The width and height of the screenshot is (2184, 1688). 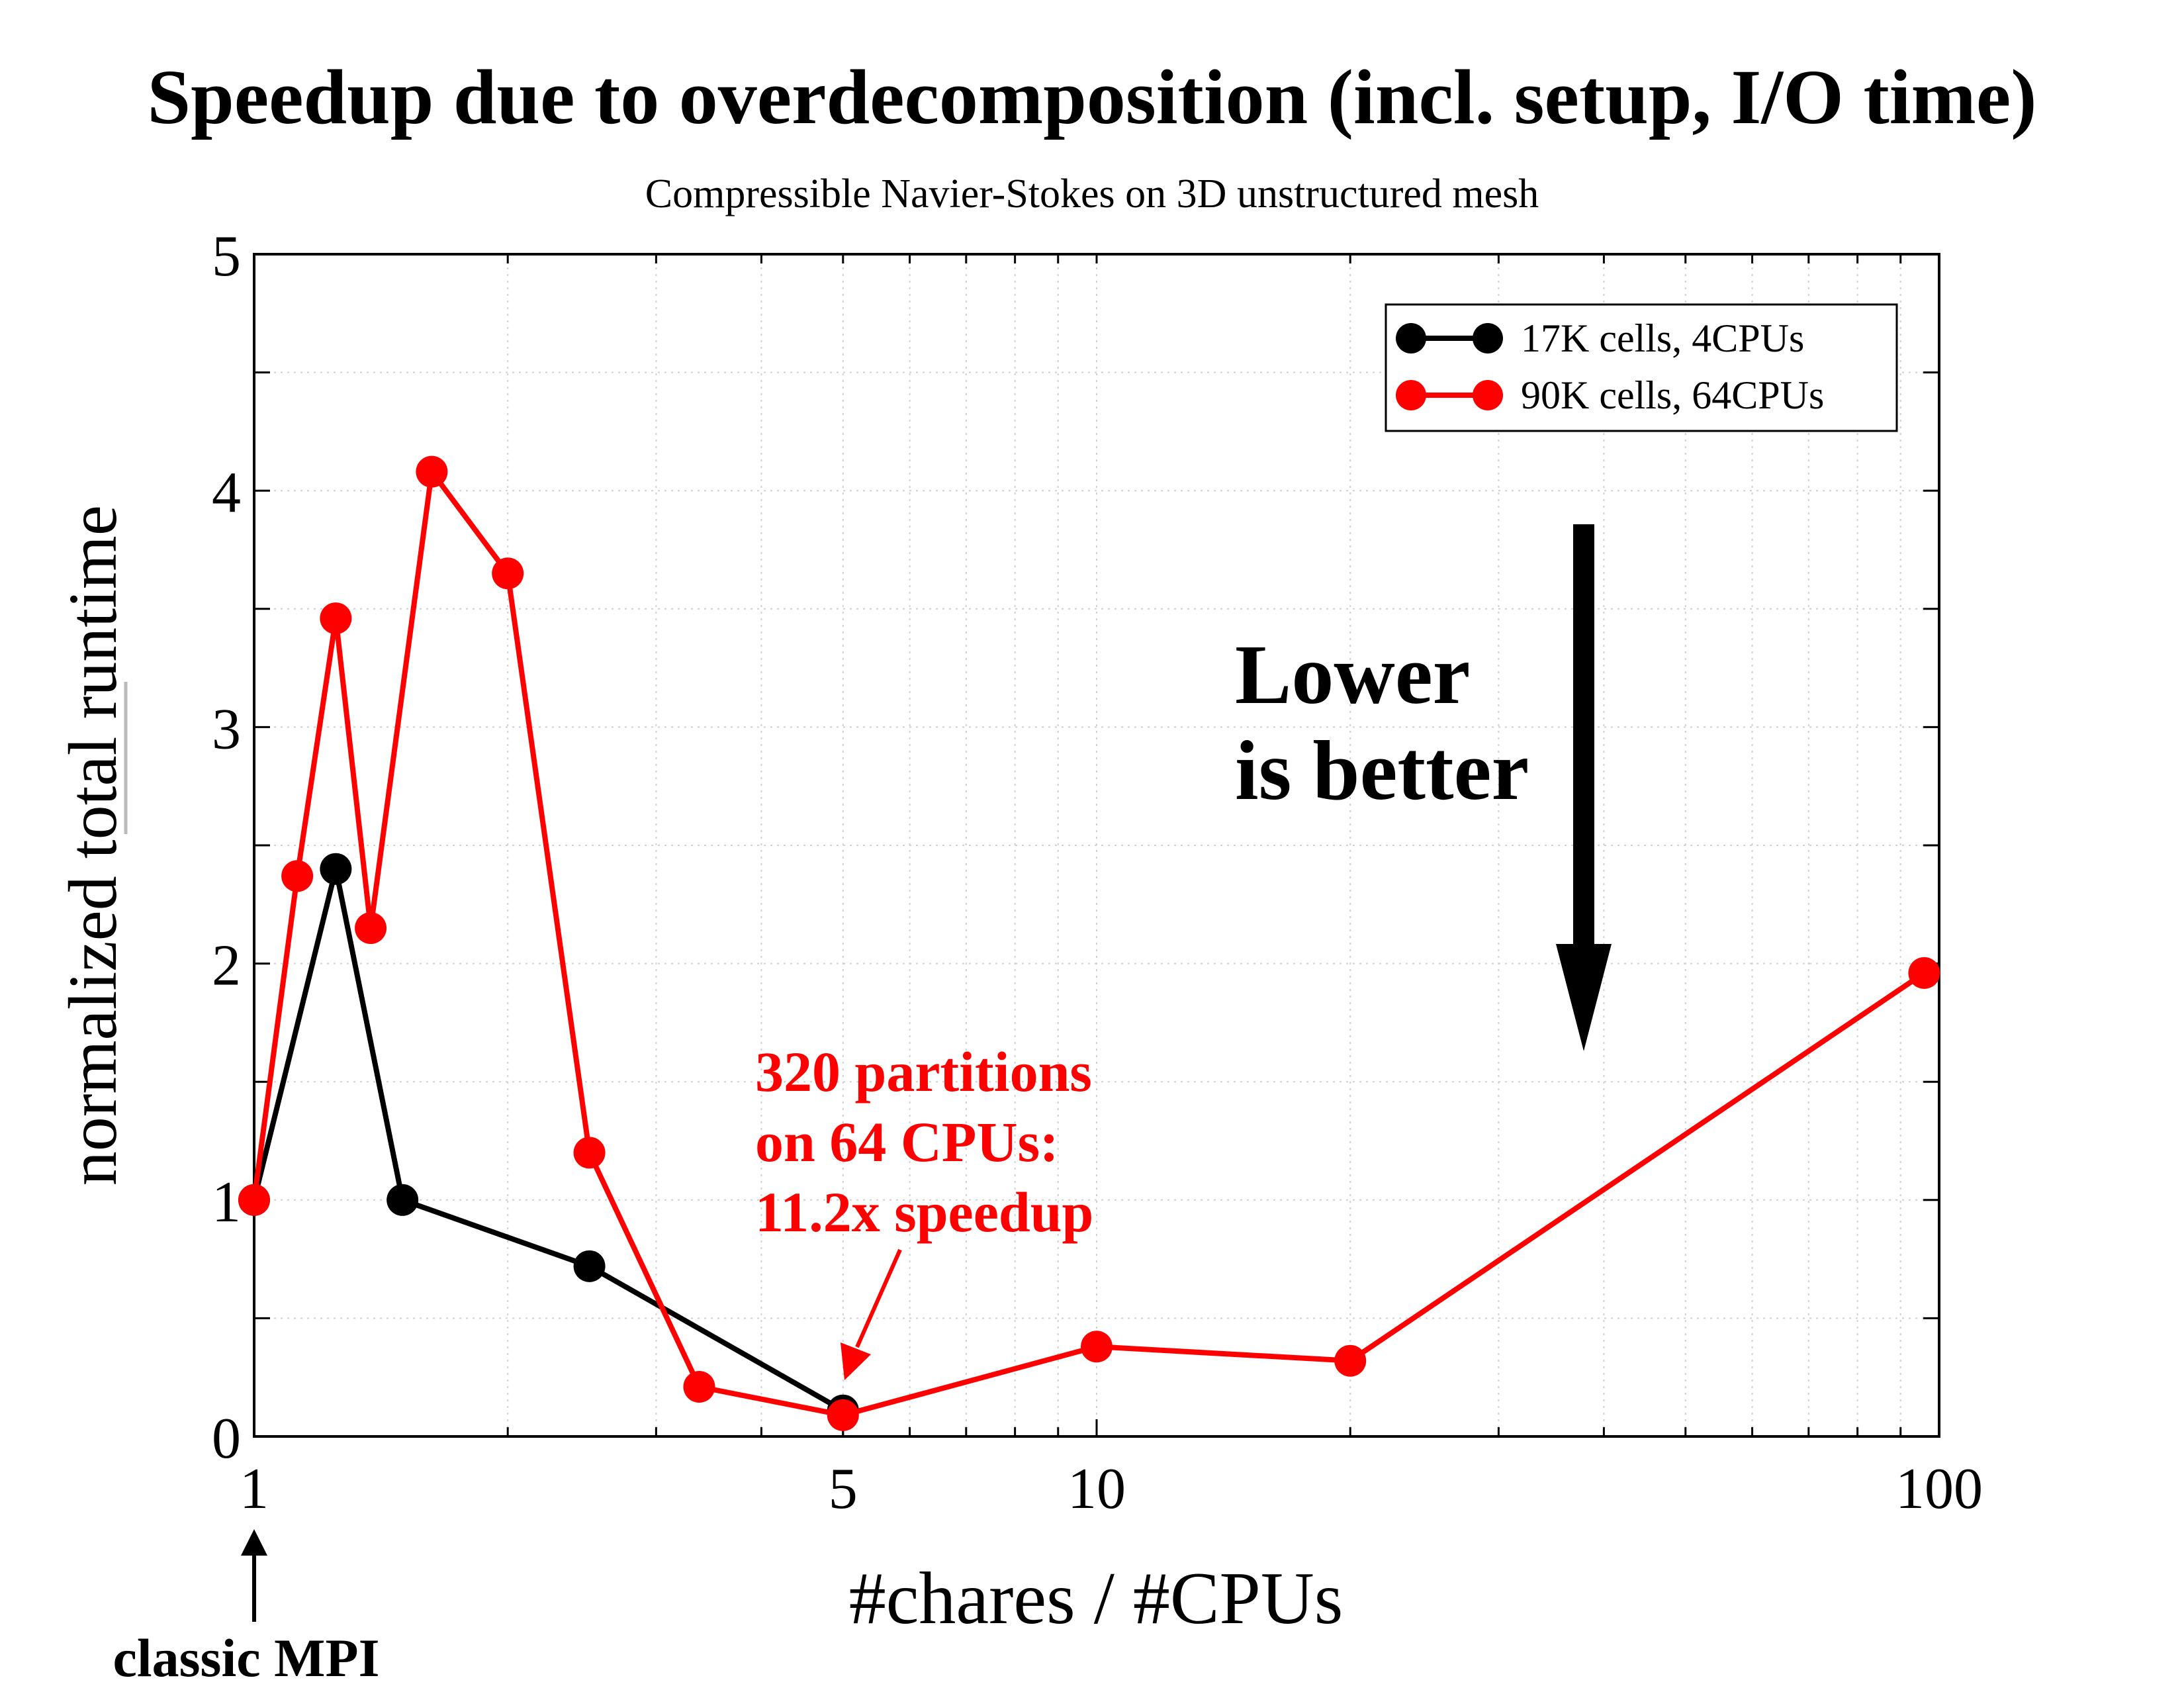 I want to click on y-tick-label: 0, so click(x=226, y=1439).